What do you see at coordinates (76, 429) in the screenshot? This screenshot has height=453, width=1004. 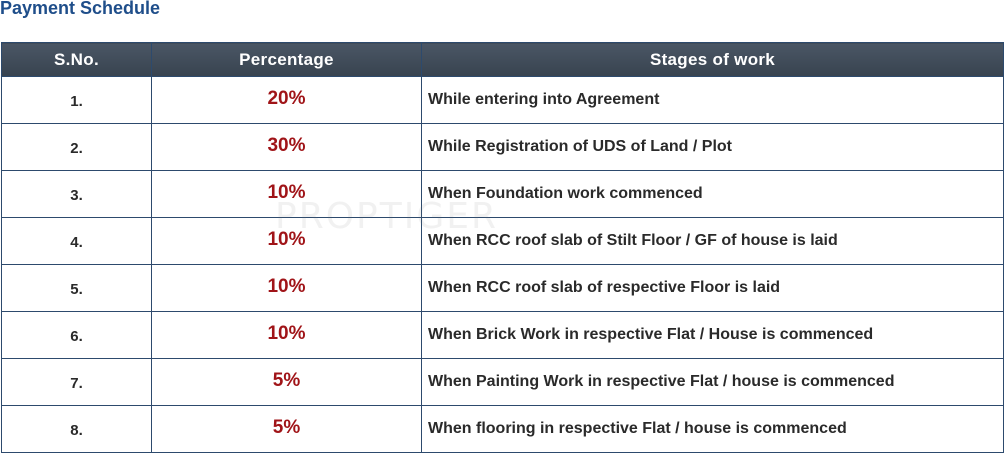 I see `row-sno: 8.` at bounding box center [76, 429].